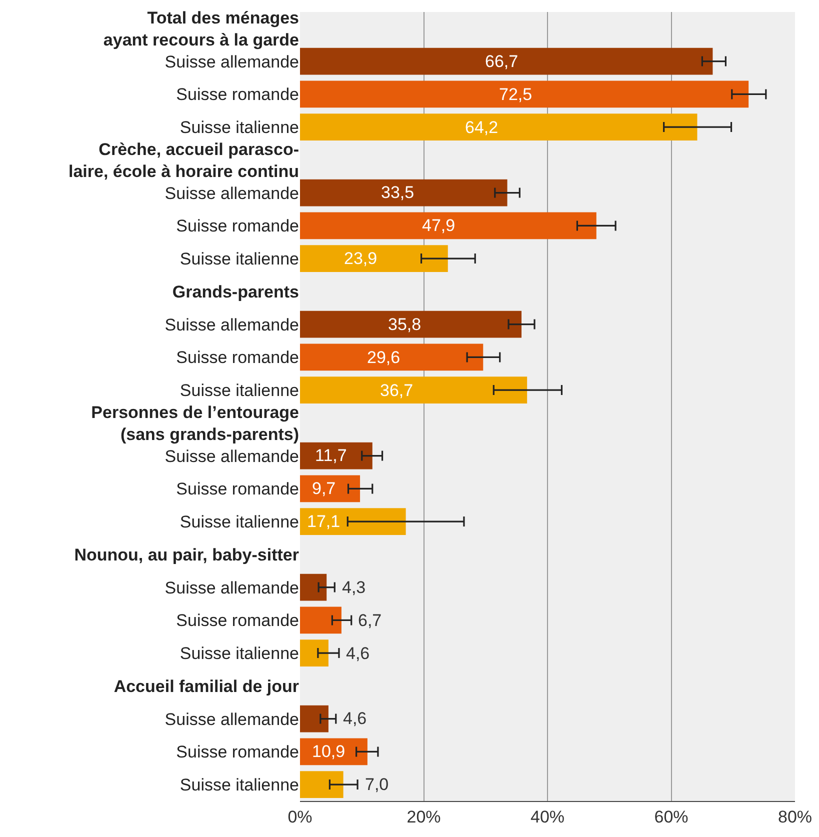 Image resolution: width=819 pixels, height=837 pixels. I want to click on data-label: 47,9, so click(439, 225).